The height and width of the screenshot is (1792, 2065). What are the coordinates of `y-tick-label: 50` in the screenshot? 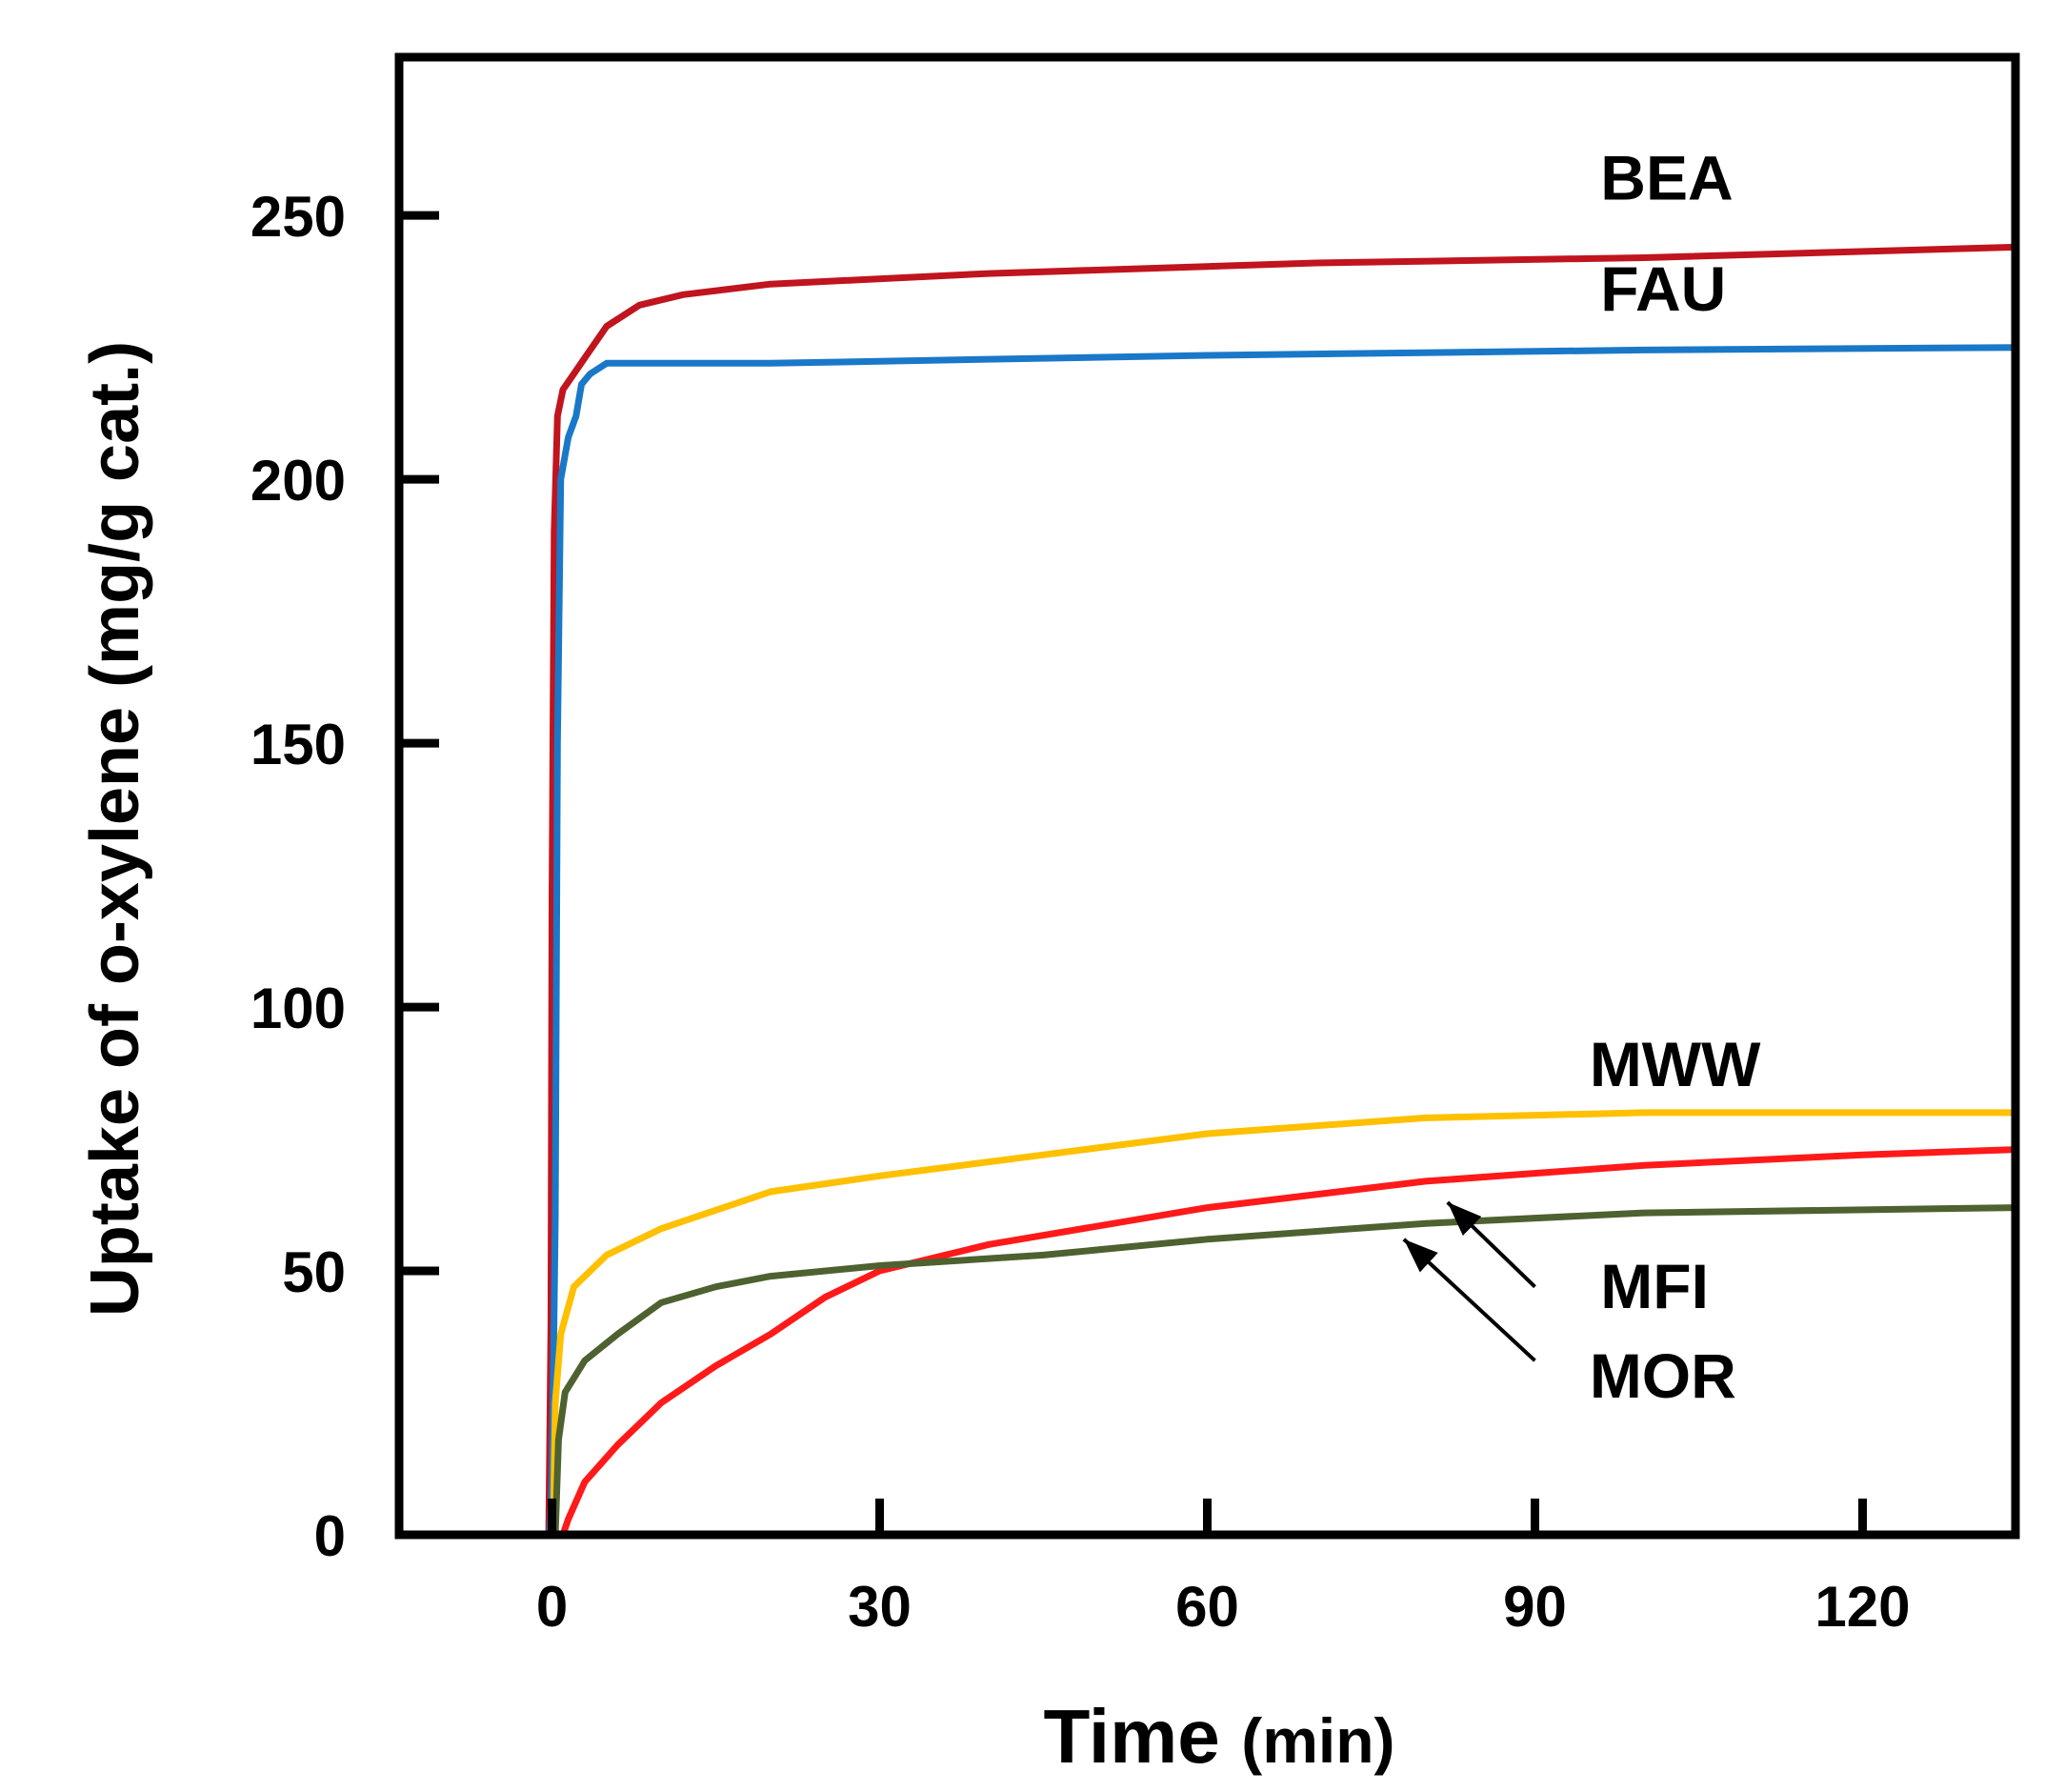 It's located at (314, 1272).